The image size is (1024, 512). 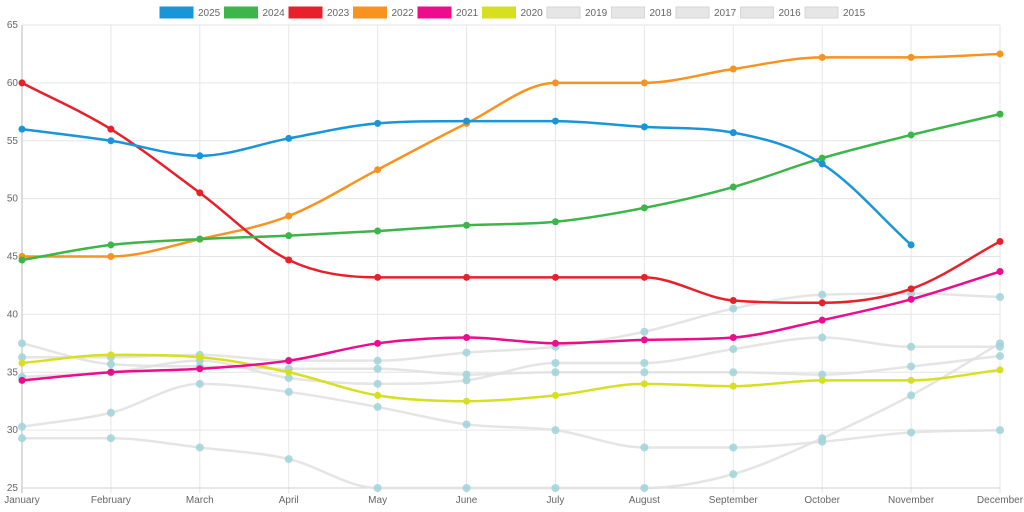 I want to click on legend-item-2024: 2024, so click(x=255, y=12).